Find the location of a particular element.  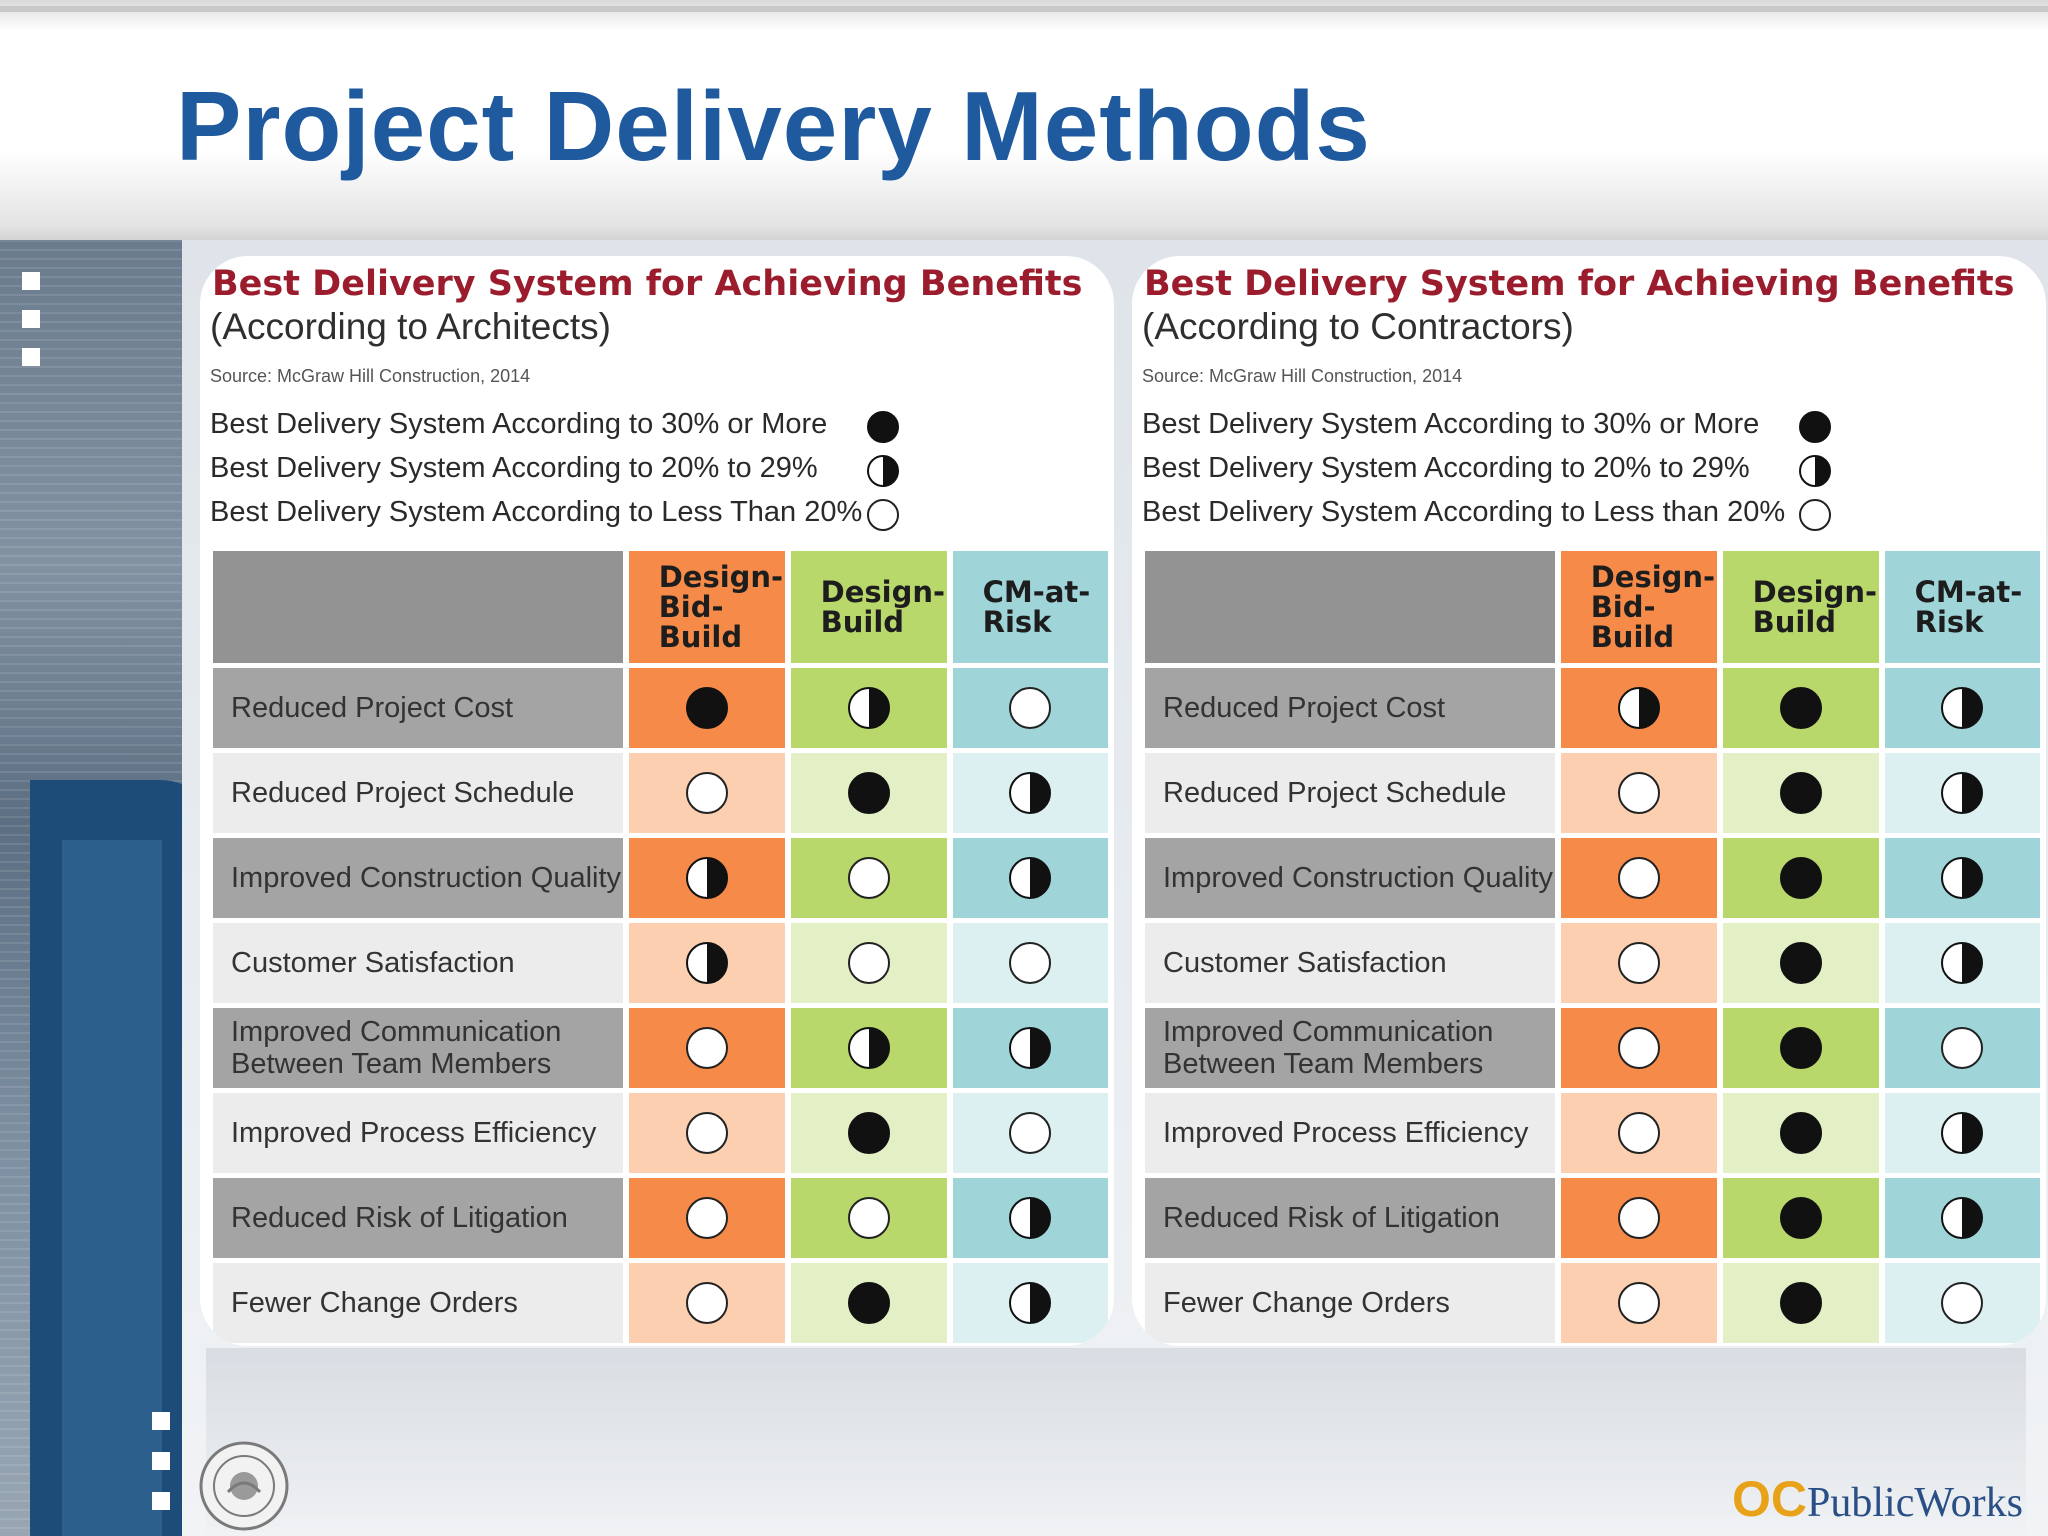

row-label: Reduced Project Cost is located at coordinates (418, 708).